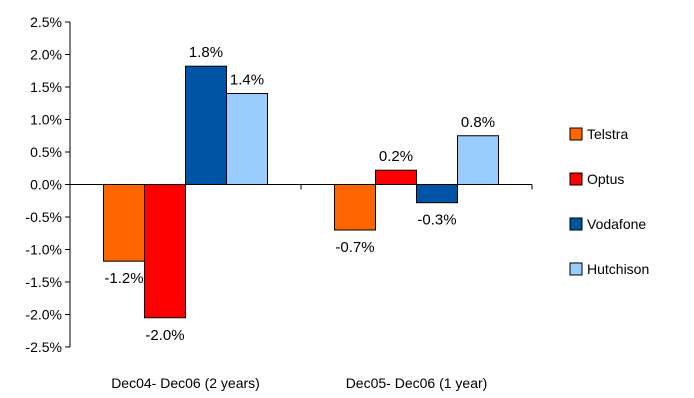 The image size is (694, 398). I want to click on y-tick-label: -1.0%, so click(43, 250).